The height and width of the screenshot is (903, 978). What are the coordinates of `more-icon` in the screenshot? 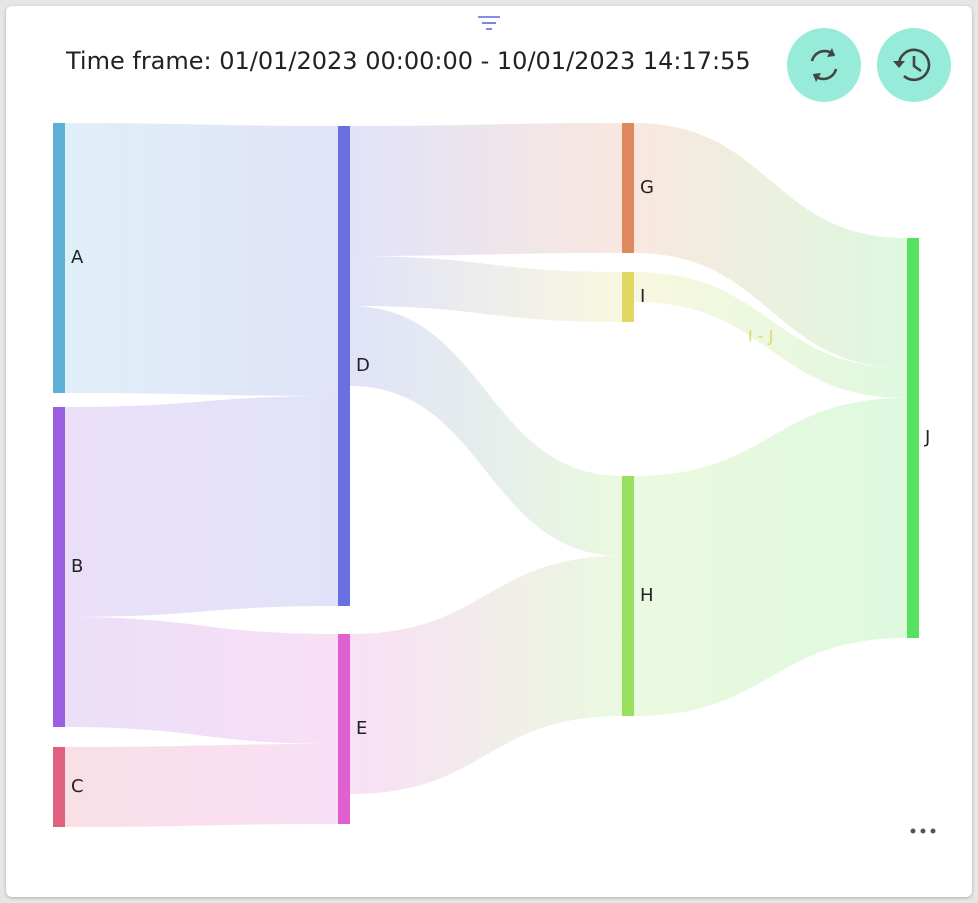 It's located at (923, 831).